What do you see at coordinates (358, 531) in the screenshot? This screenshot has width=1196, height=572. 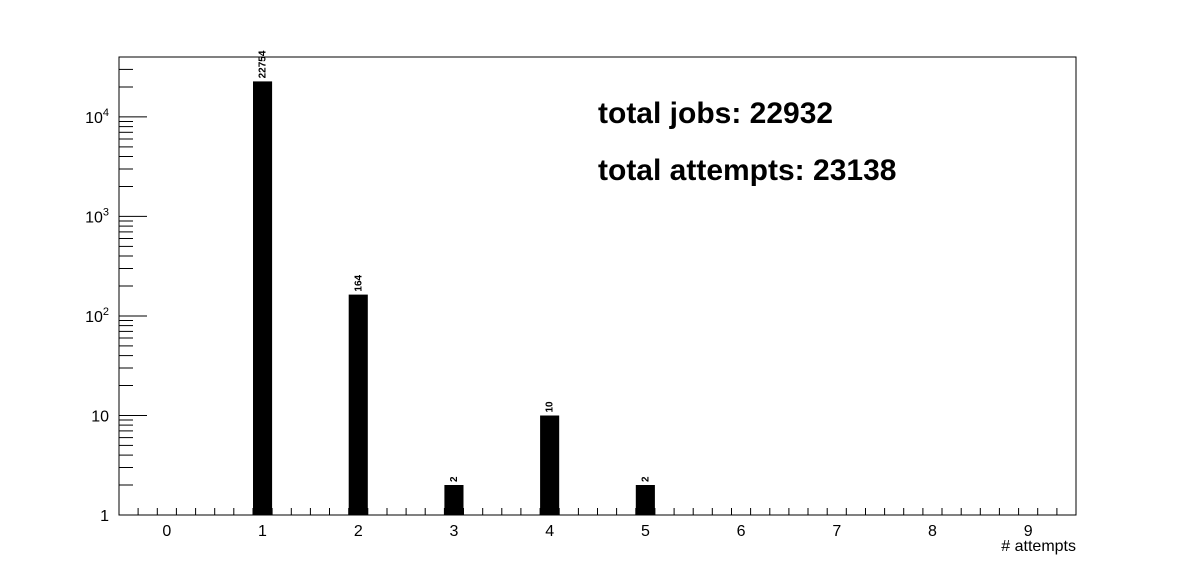 I see `x-tick-label-2: 2` at bounding box center [358, 531].